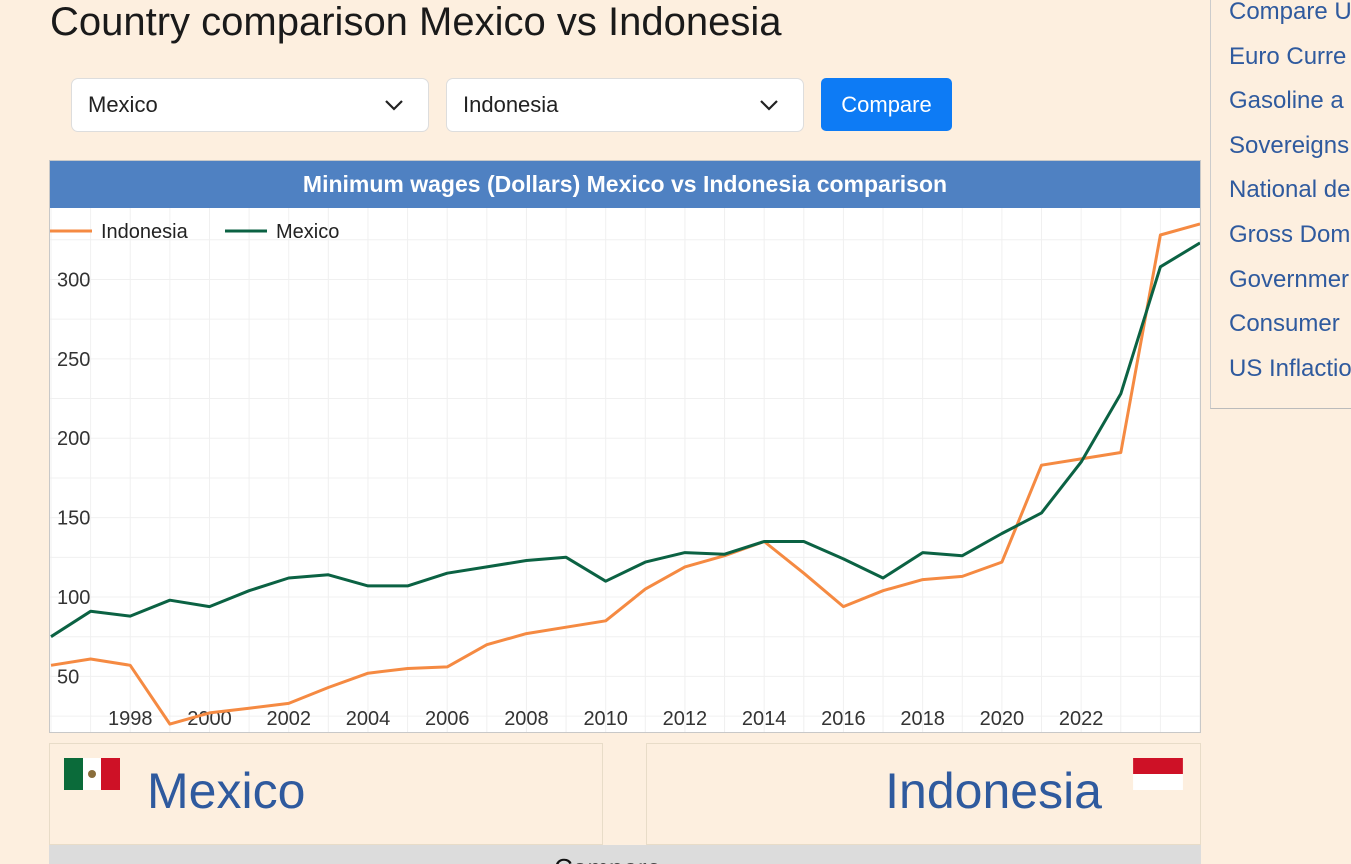  I want to click on sidebar-link: Gasoline a, so click(1286, 101).